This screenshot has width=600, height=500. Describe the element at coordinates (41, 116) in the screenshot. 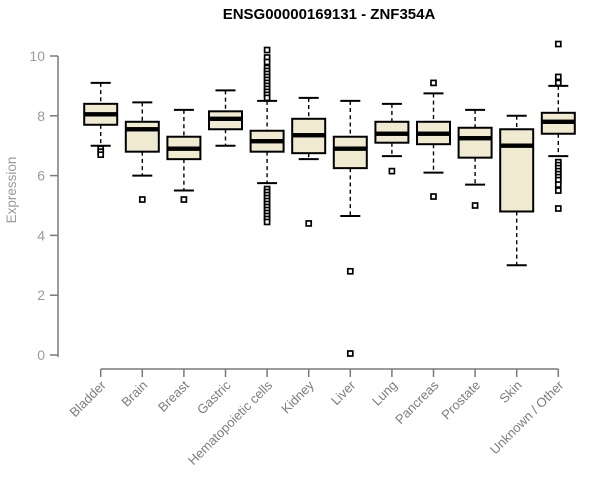

I see `y-tick-label: 8` at that location.